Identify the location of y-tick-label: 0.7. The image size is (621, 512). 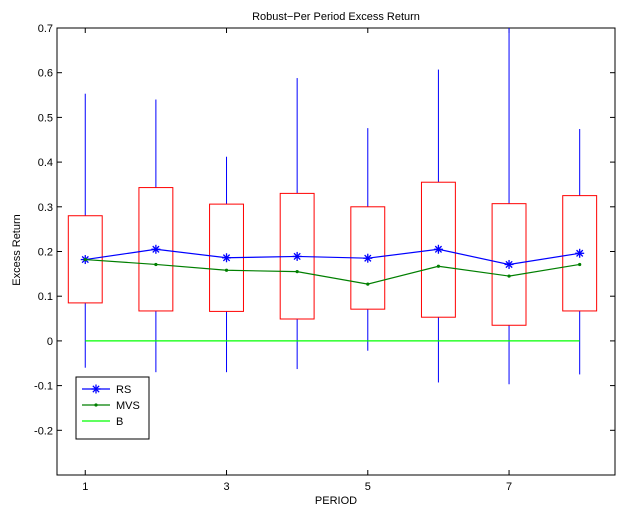
(45, 29).